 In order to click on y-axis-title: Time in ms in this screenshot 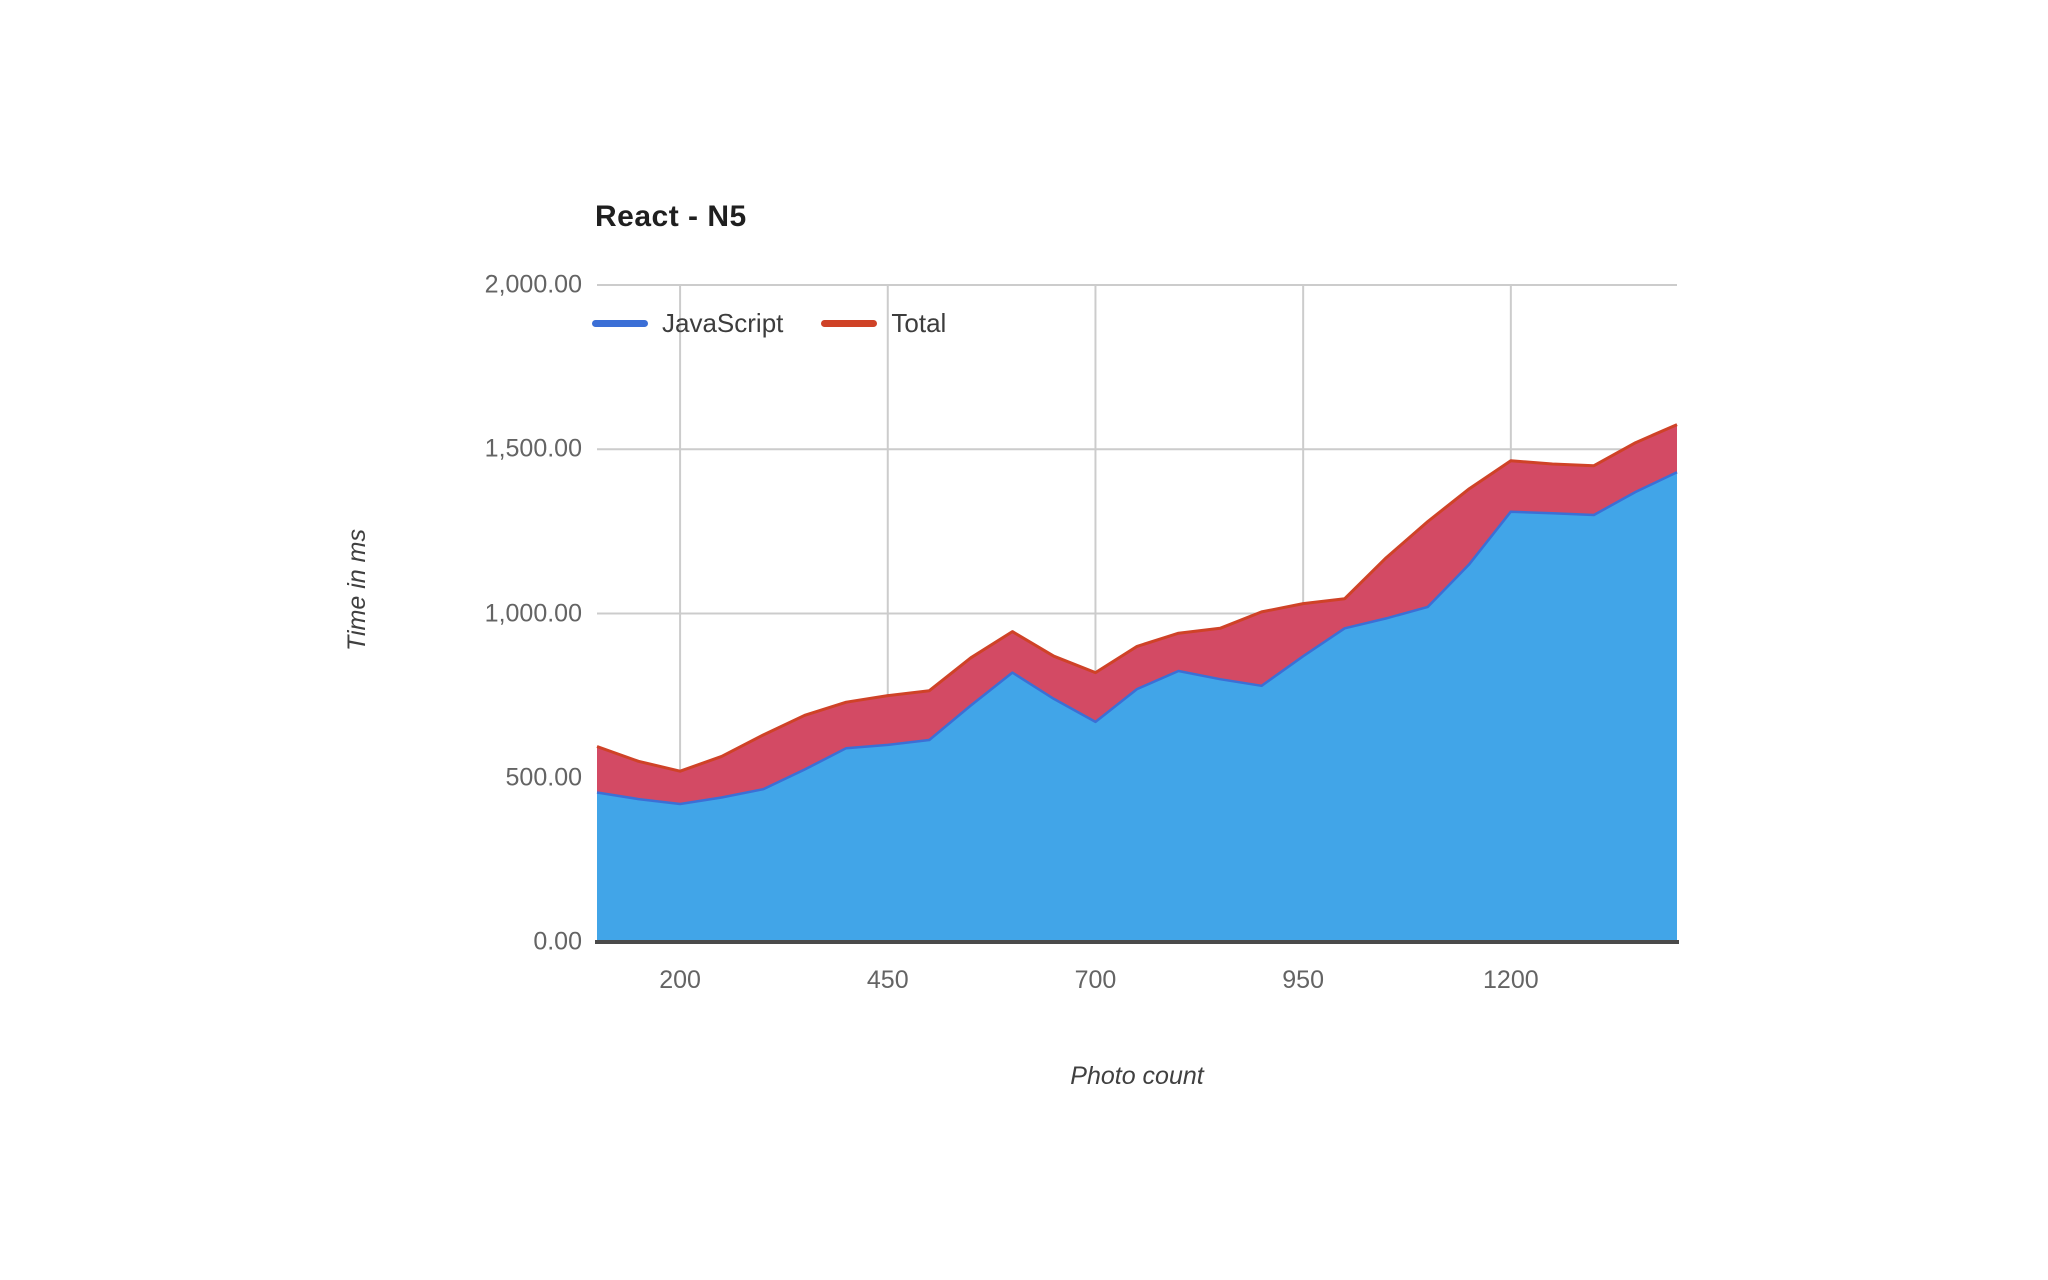, I will do `click(357, 590)`.